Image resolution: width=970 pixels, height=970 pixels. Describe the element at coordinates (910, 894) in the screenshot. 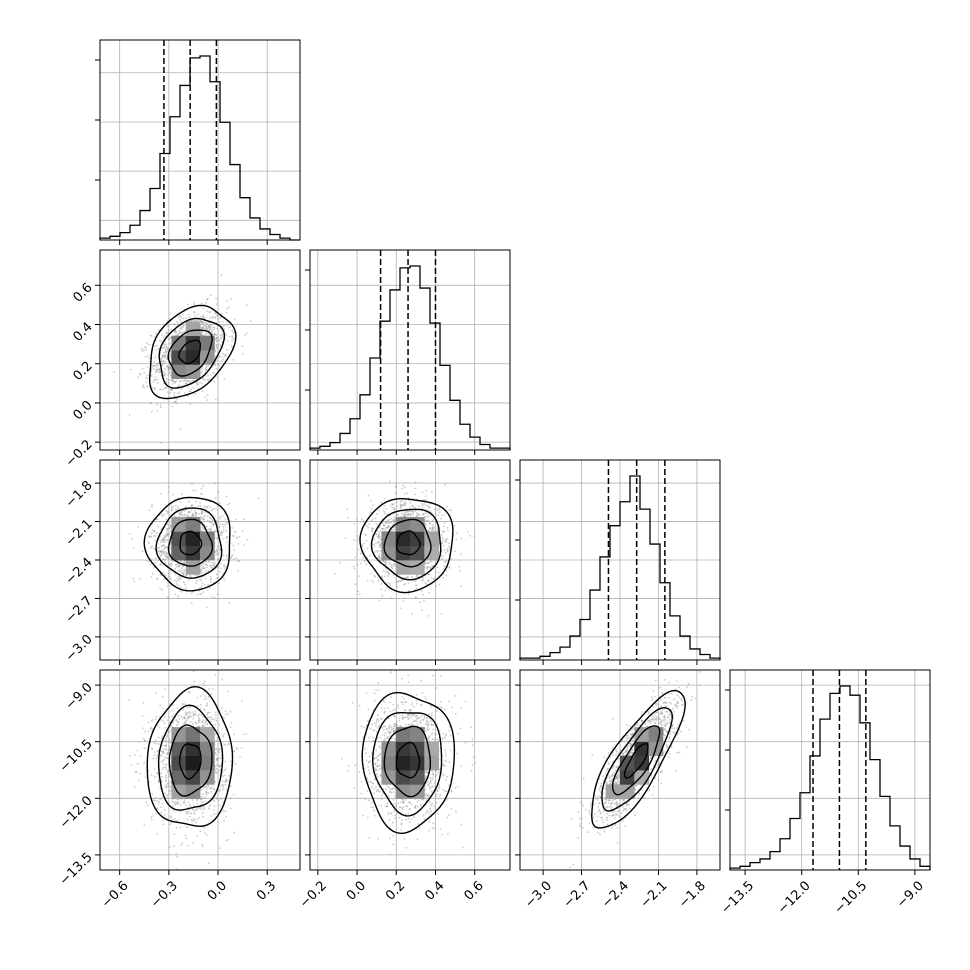

I see `x-tick-label: −9.0` at that location.